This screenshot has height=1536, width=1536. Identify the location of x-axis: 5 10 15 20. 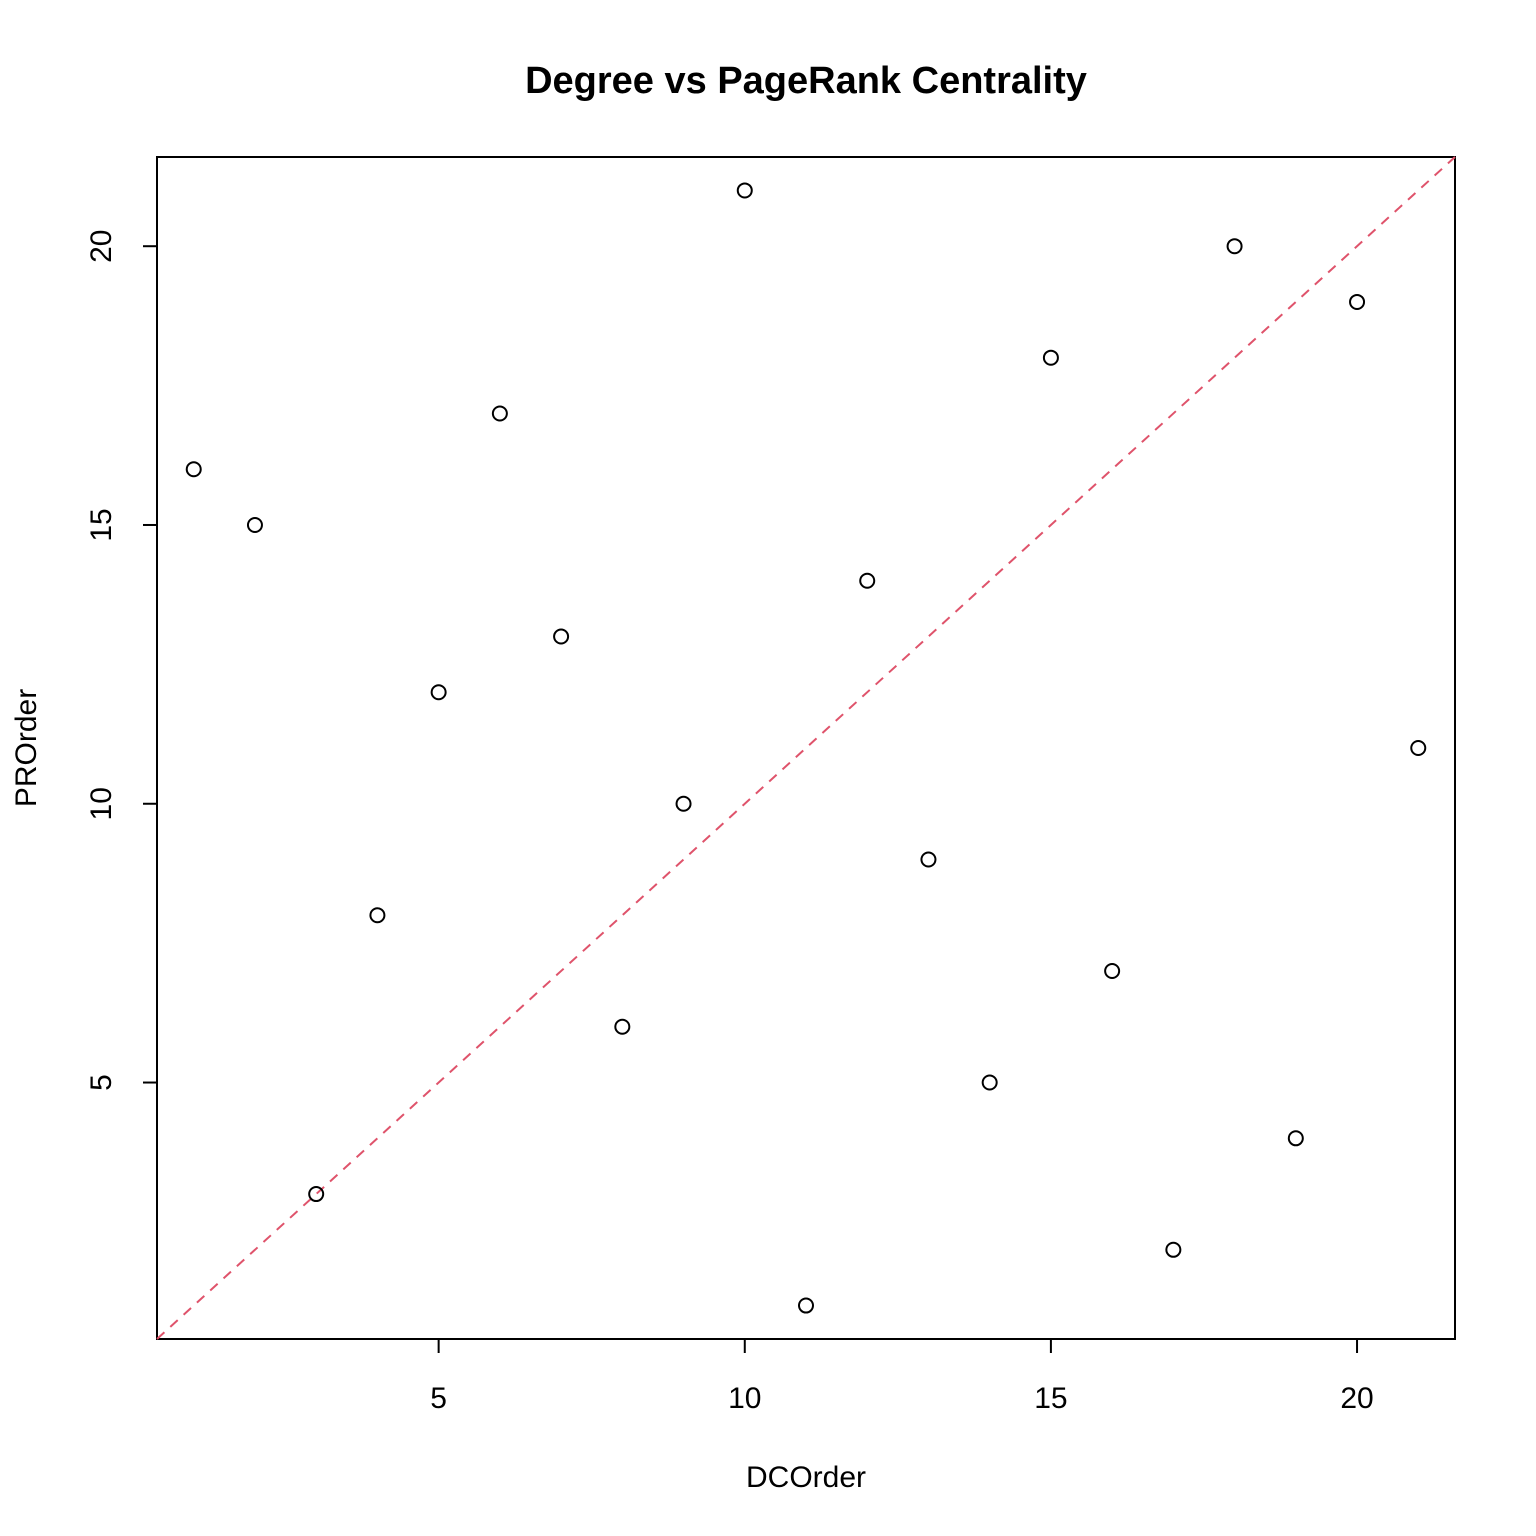
(902, 1377).